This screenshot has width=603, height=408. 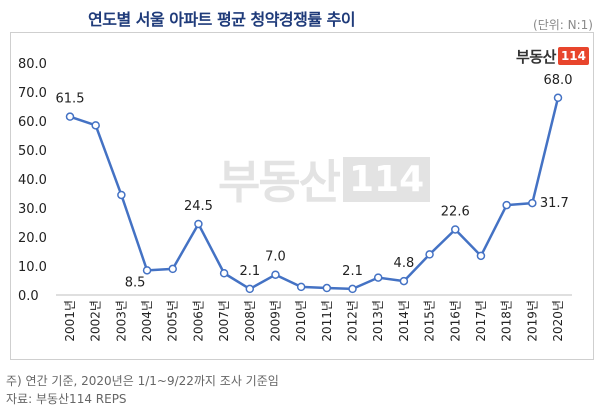 What do you see at coordinates (32, 93) in the screenshot?
I see `y-tick-label: 70.0` at bounding box center [32, 93].